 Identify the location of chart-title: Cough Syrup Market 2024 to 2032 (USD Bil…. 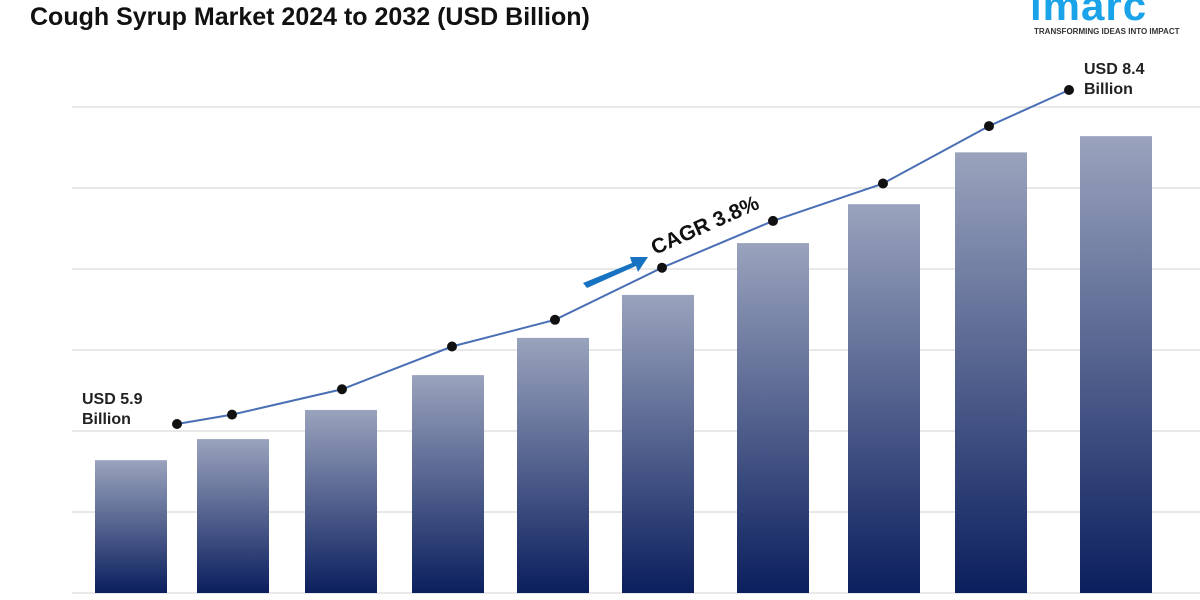
(310, 17).